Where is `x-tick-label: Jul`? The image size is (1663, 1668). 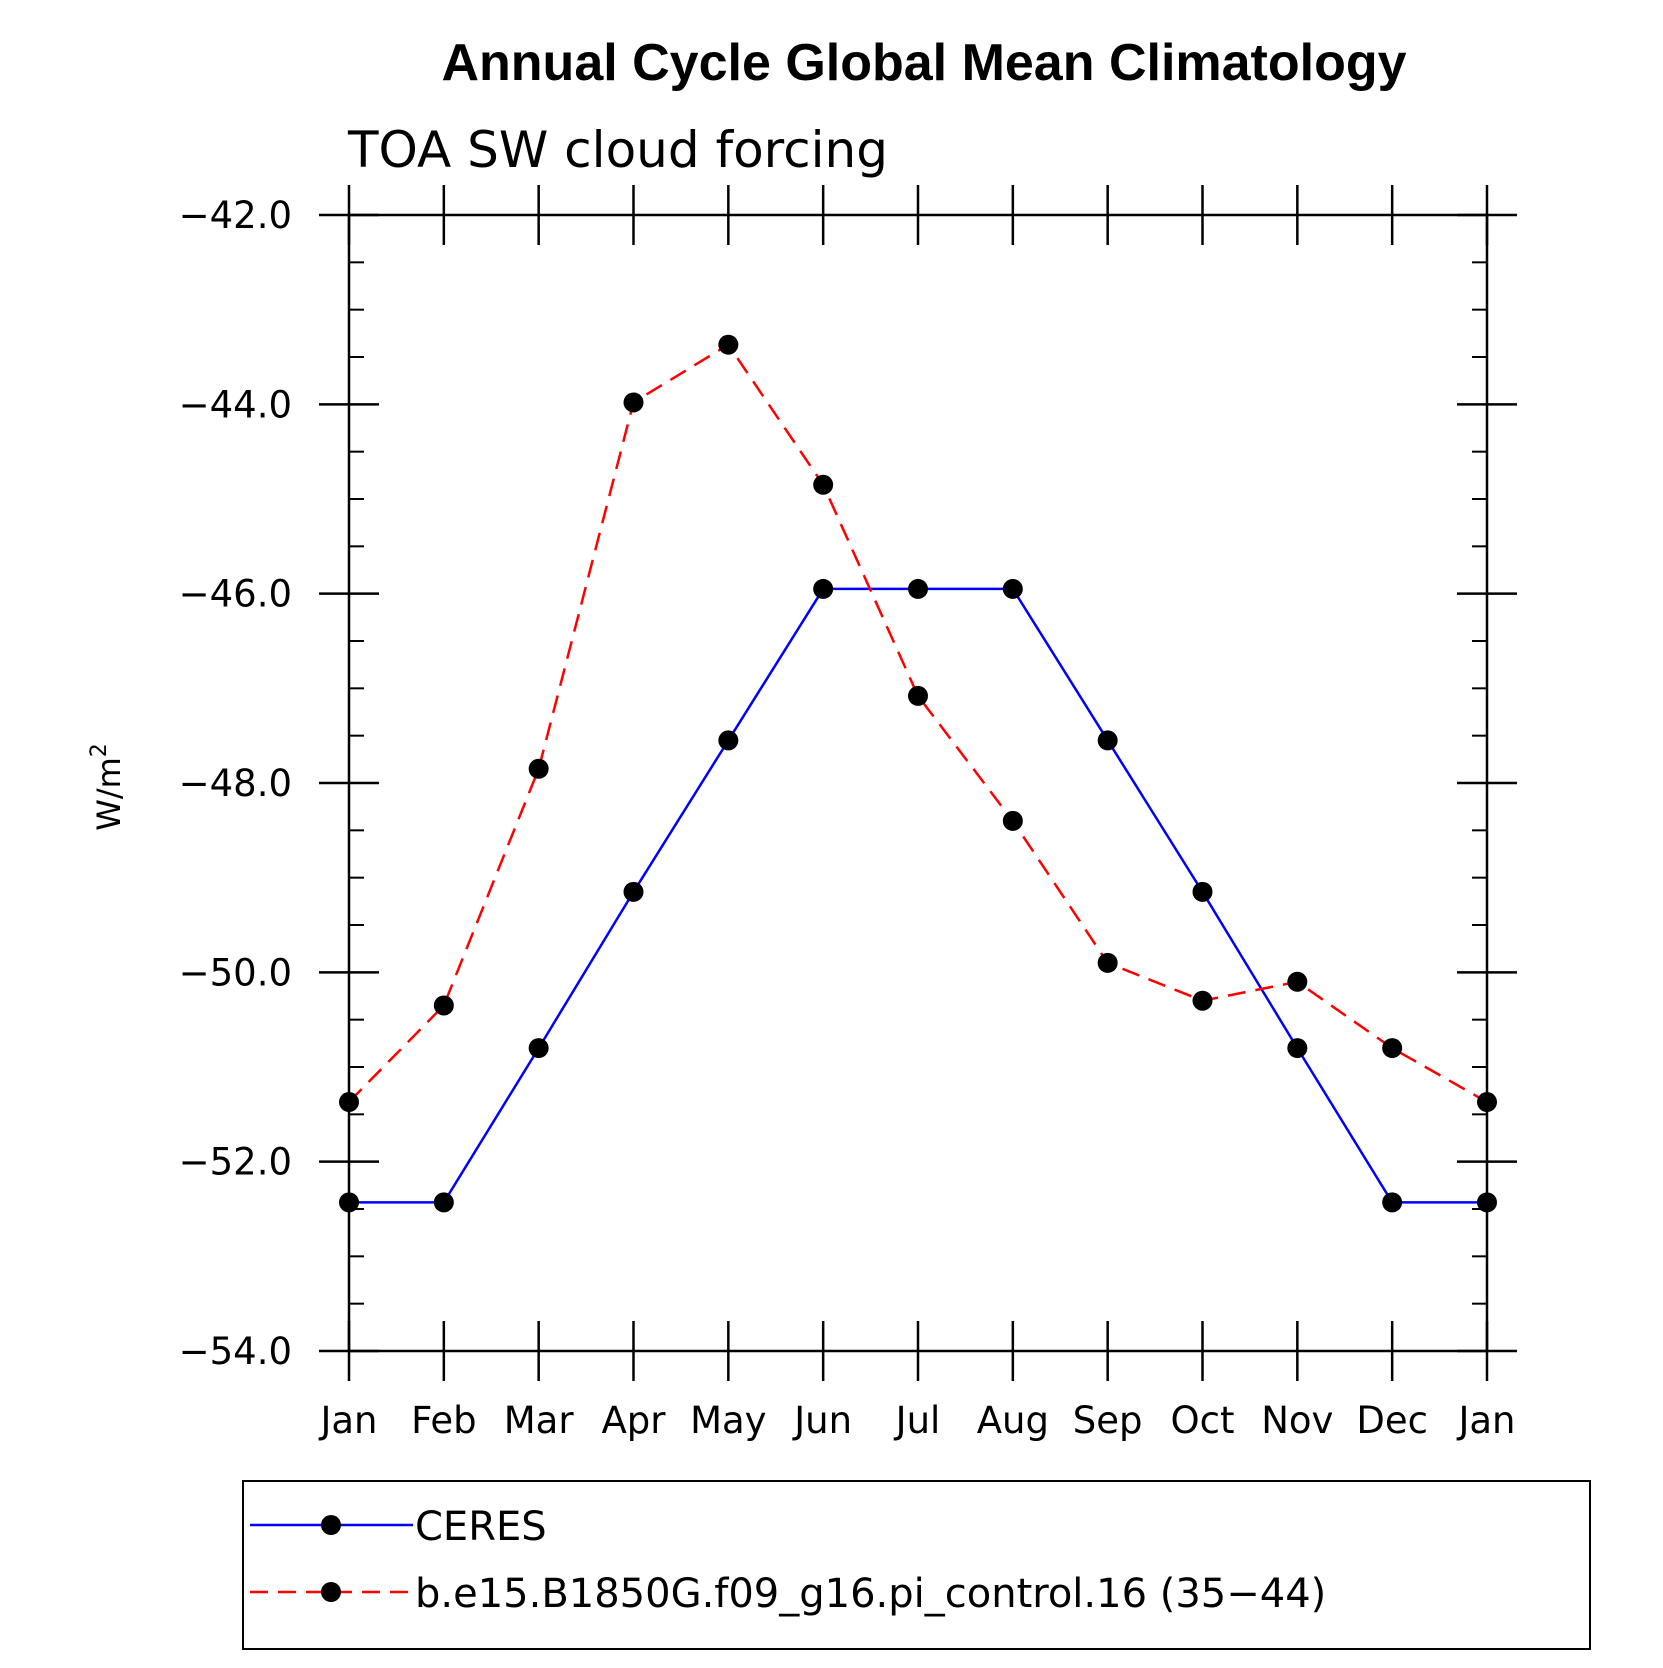 x-tick-label: Jul is located at coordinates (917, 1420).